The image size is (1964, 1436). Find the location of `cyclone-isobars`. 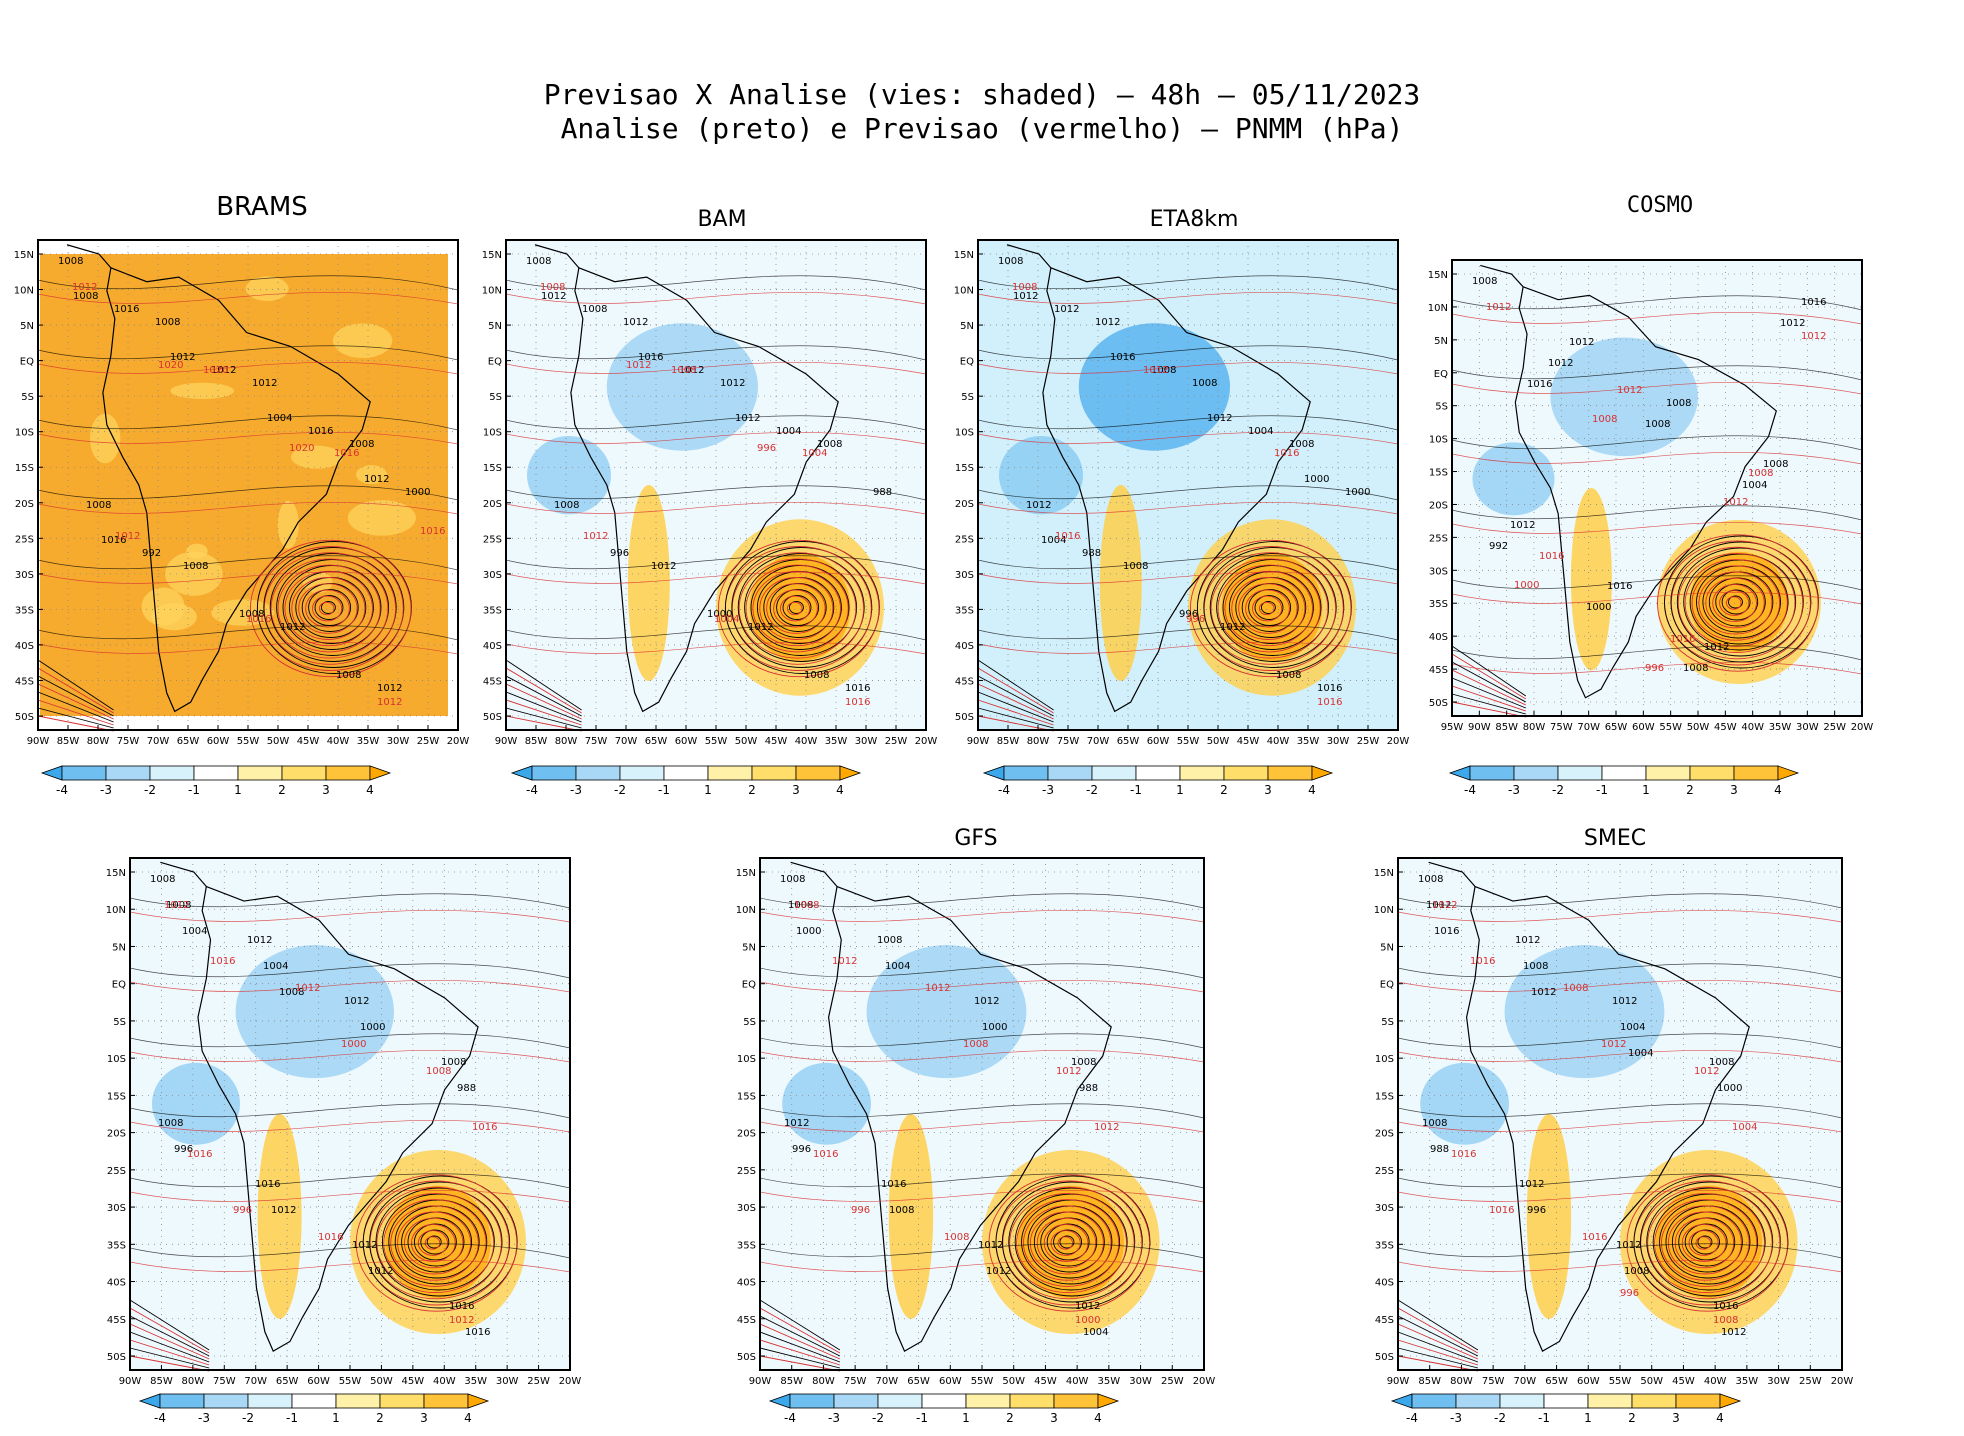

cyclone-isobars is located at coordinates (1270, 608).